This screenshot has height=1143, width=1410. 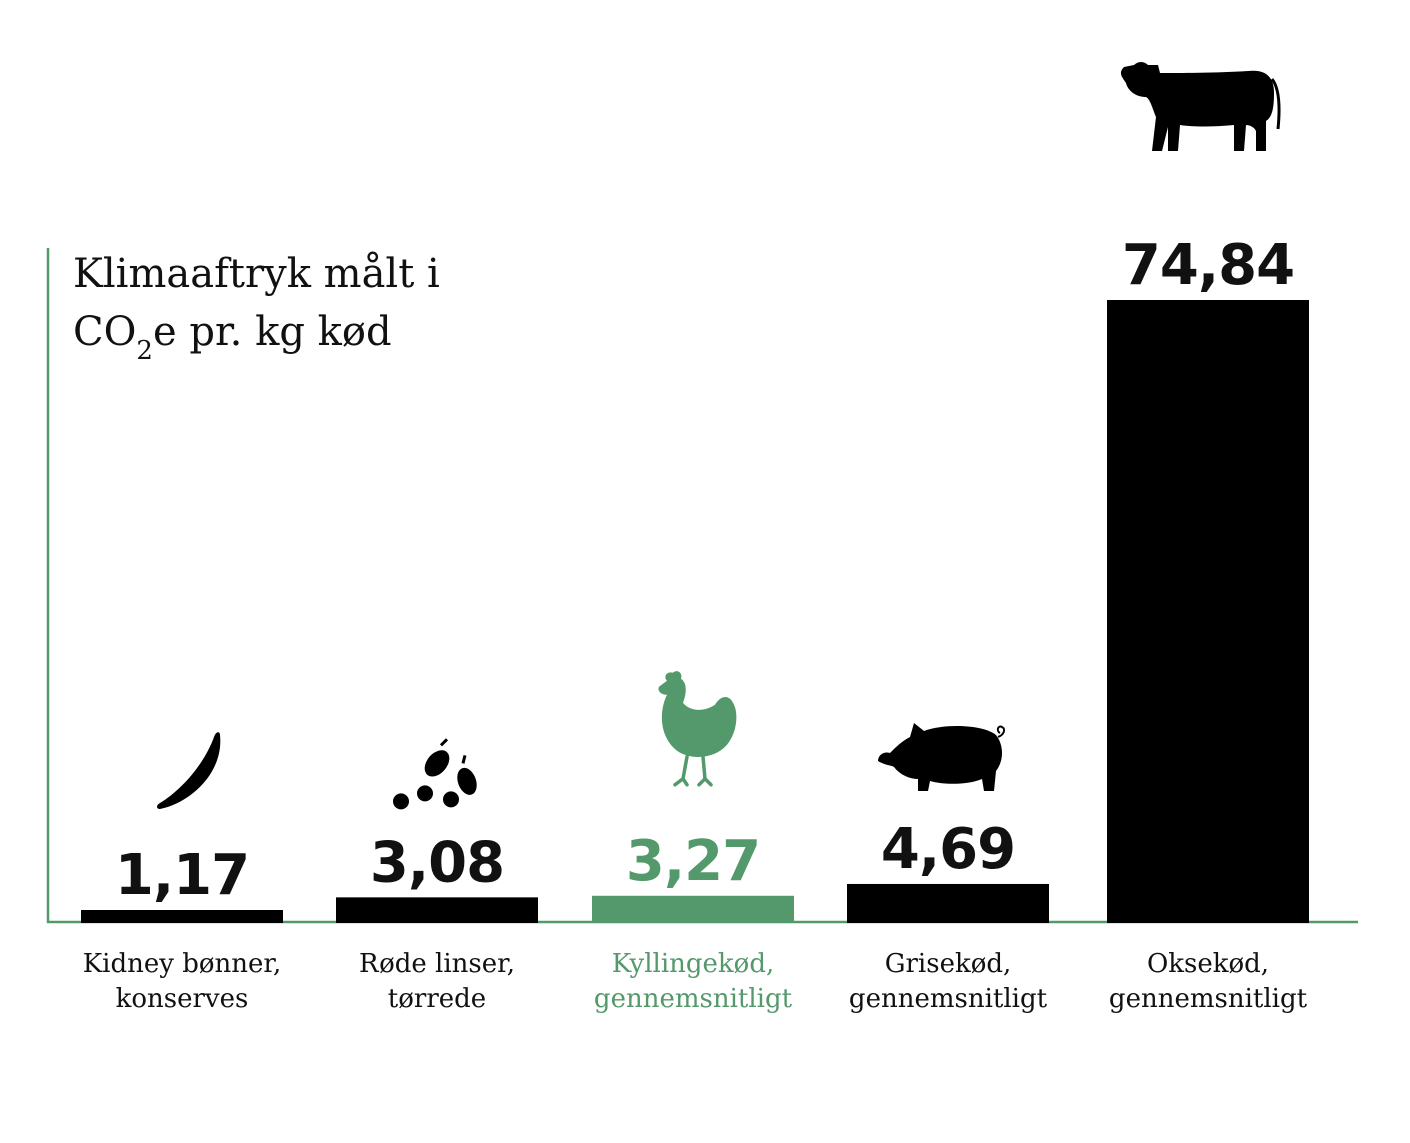 I want to click on category-label-0-0: Kidney bønner,, so click(x=182, y=964).